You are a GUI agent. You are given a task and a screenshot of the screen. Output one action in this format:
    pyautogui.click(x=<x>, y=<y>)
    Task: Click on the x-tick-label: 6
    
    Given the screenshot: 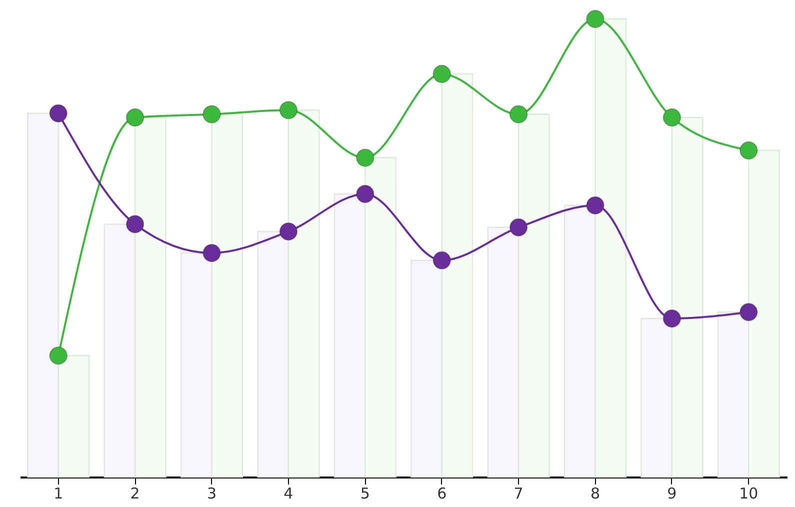 What is the action you would take?
    pyautogui.click(x=442, y=493)
    